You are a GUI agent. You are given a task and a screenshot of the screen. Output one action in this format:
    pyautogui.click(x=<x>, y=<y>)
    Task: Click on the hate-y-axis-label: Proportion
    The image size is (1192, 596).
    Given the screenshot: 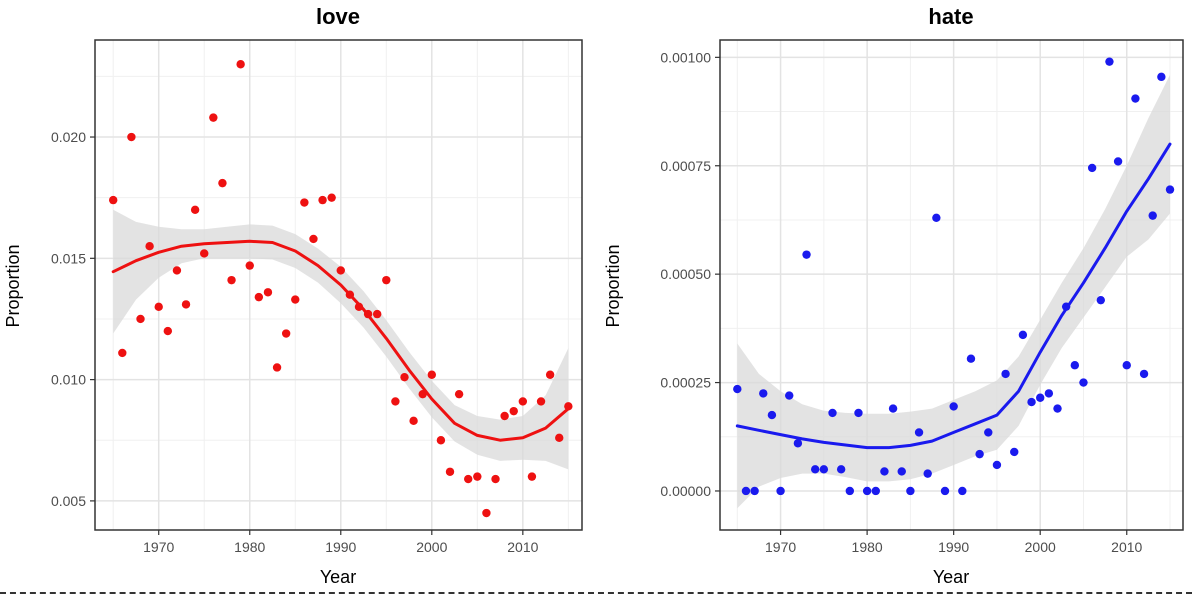 What is the action you would take?
    pyautogui.click(x=613, y=285)
    